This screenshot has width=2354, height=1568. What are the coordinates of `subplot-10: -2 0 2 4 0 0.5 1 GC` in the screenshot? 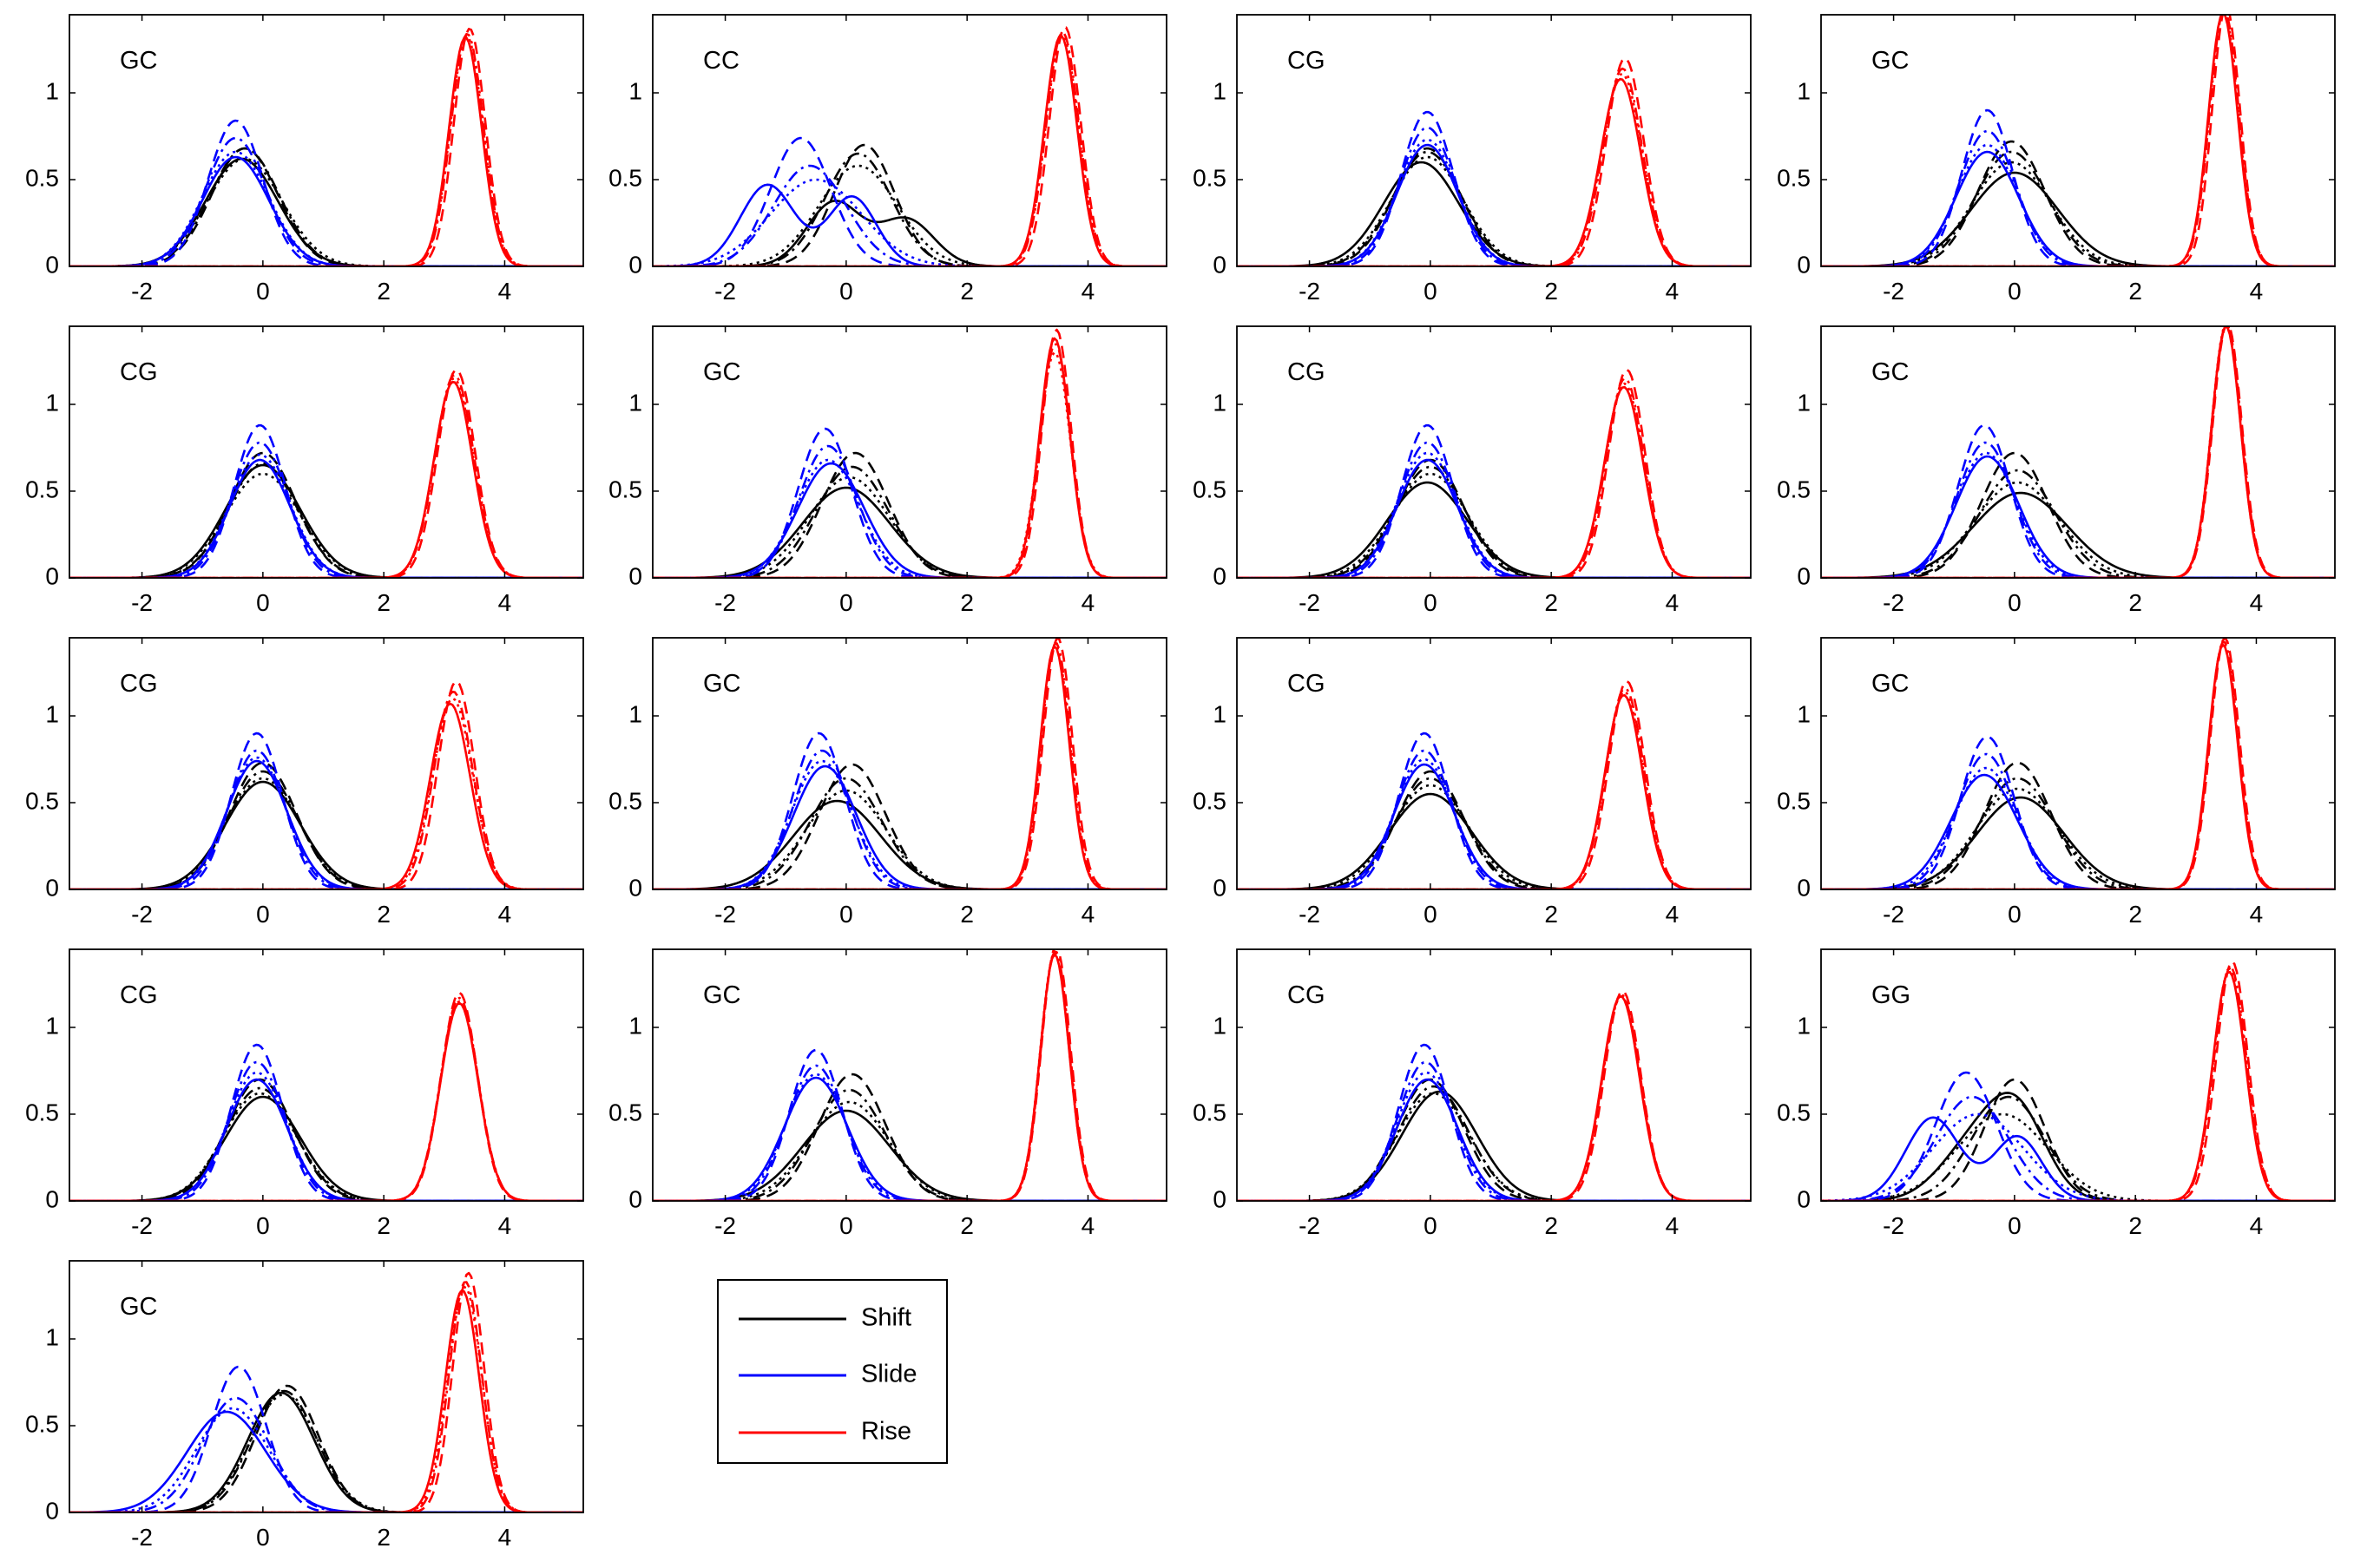 It's located at (888, 782).